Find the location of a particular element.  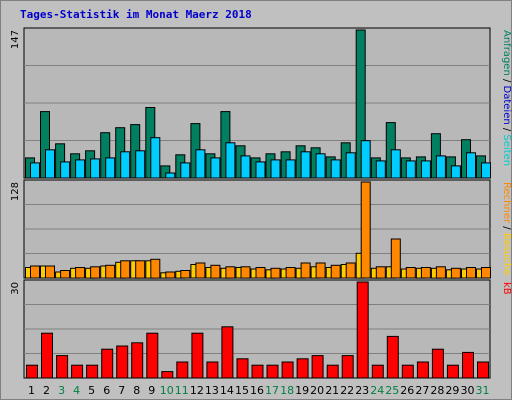

panel-1-ymax-label: 147 is located at coordinates (15, 39).